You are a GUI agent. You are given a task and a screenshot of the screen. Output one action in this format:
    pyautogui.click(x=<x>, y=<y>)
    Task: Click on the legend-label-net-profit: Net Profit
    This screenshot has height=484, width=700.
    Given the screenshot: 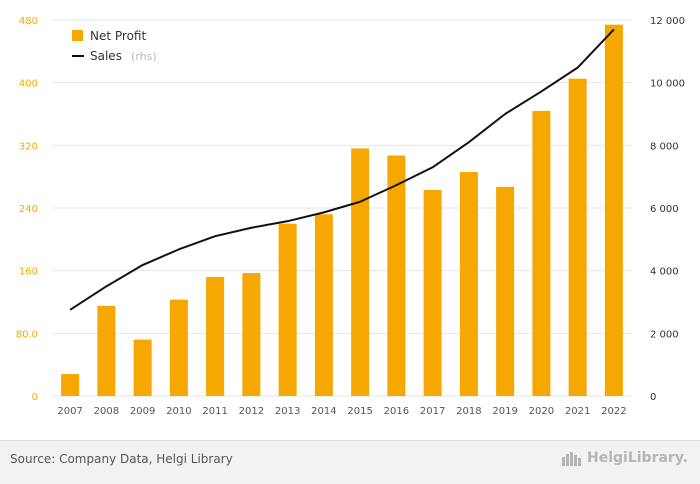 What is the action you would take?
    pyautogui.click(x=118, y=36)
    